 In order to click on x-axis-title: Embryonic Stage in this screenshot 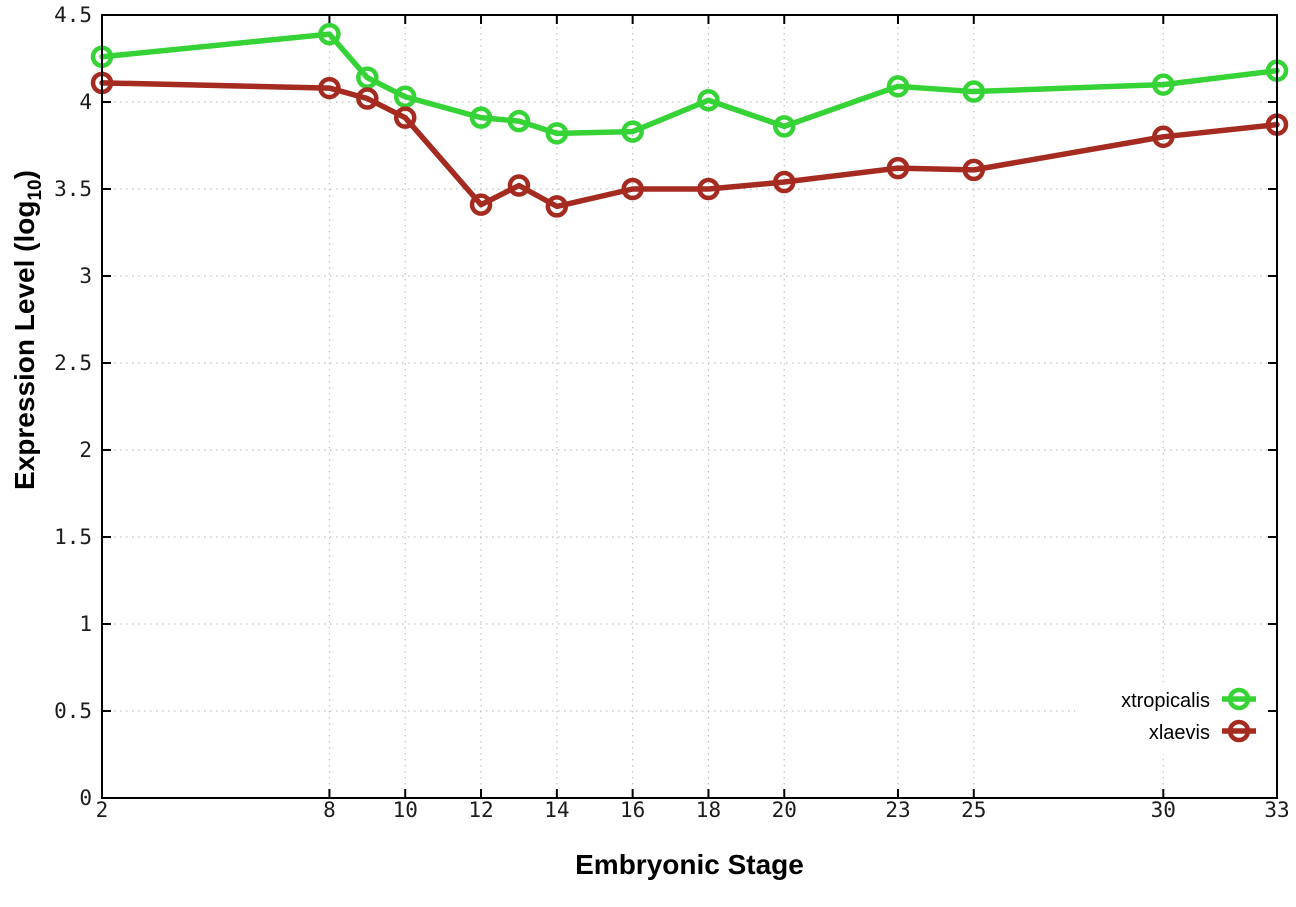, I will do `click(689, 864)`.